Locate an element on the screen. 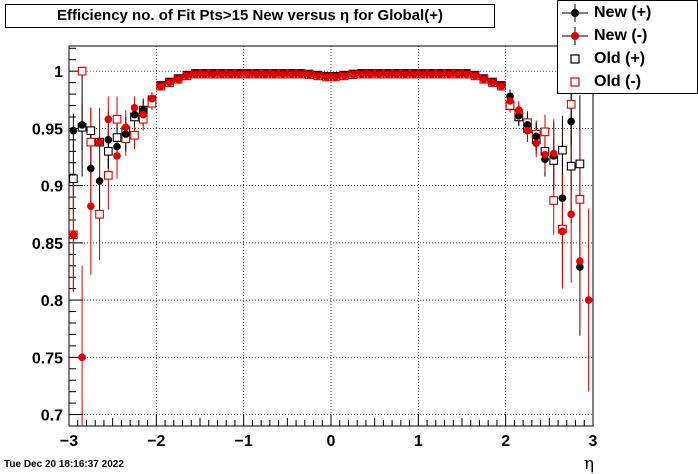  x-tick-label: 0 is located at coordinates (331, 441).